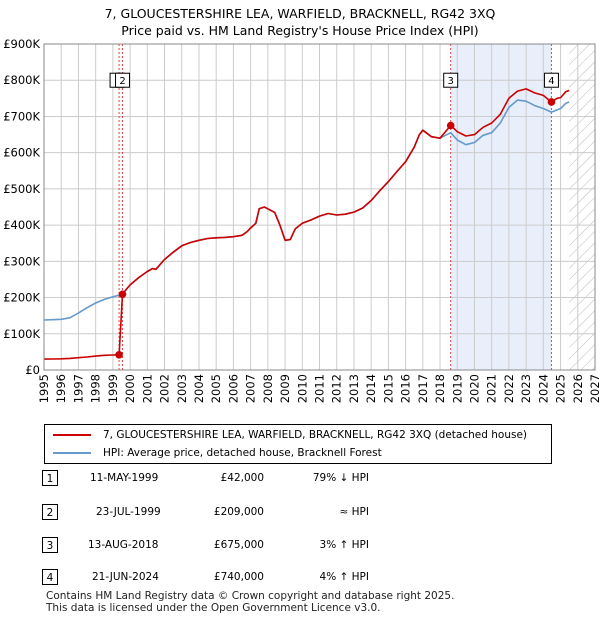 The height and width of the screenshot is (620, 600). I want to click on price-line-swatch, so click(72, 435).